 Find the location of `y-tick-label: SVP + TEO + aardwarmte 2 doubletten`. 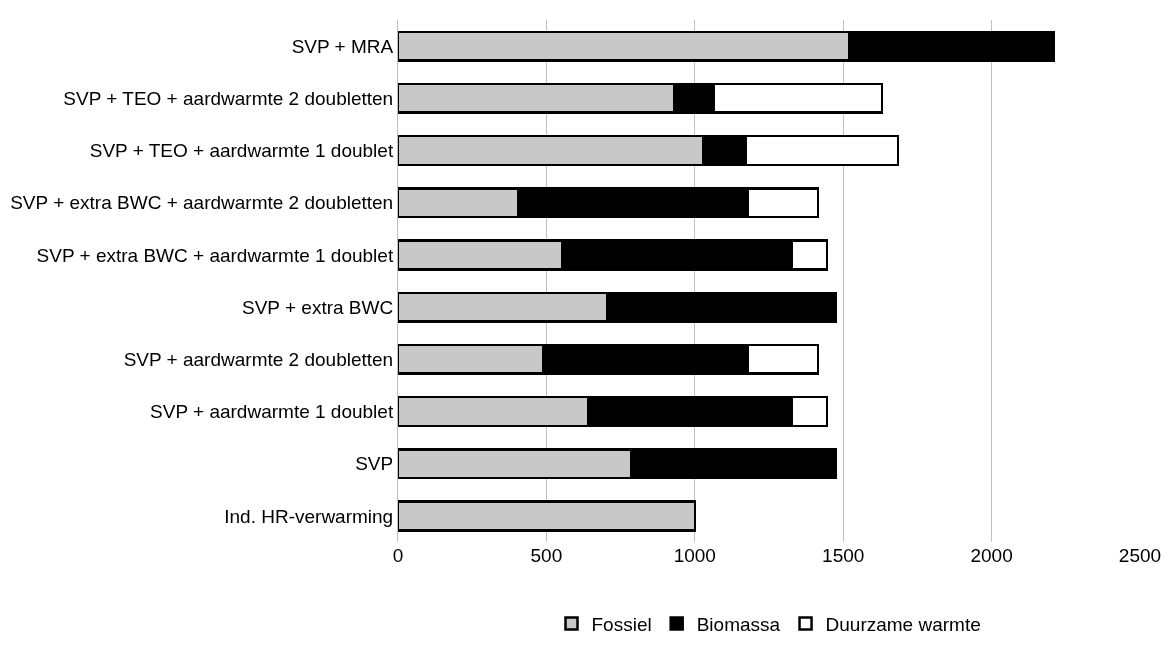

y-tick-label: SVP + TEO + aardwarmte 2 doubletten is located at coordinates (228, 98).